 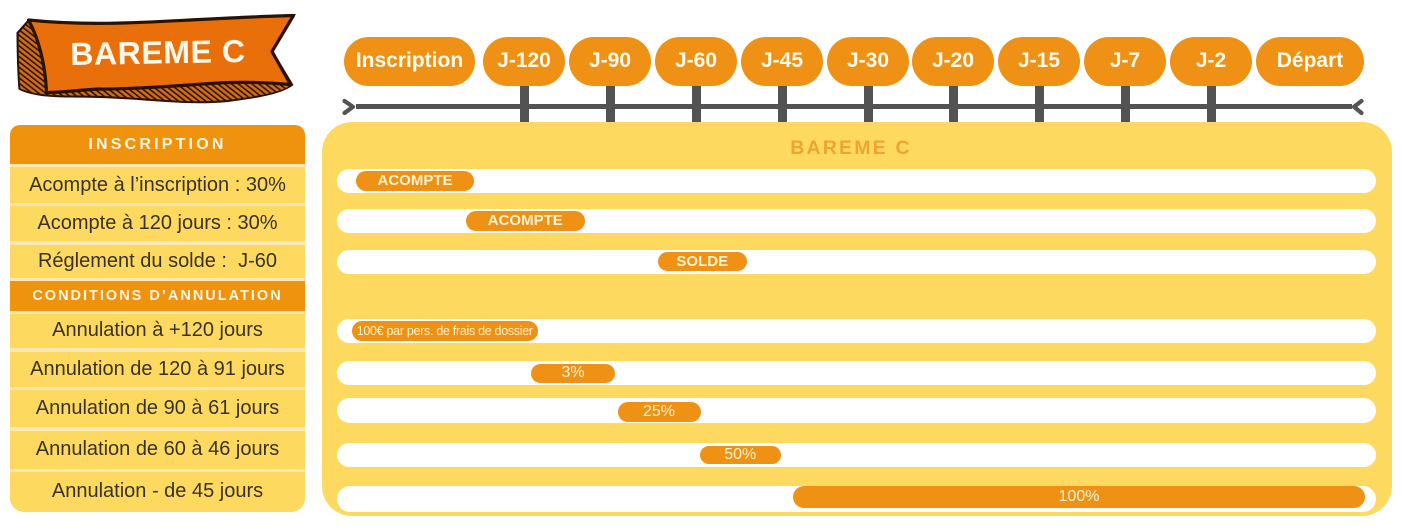 What do you see at coordinates (158, 52) in the screenshot?
I see `svg-text: BAREME C` at bounding box center [158, 52].